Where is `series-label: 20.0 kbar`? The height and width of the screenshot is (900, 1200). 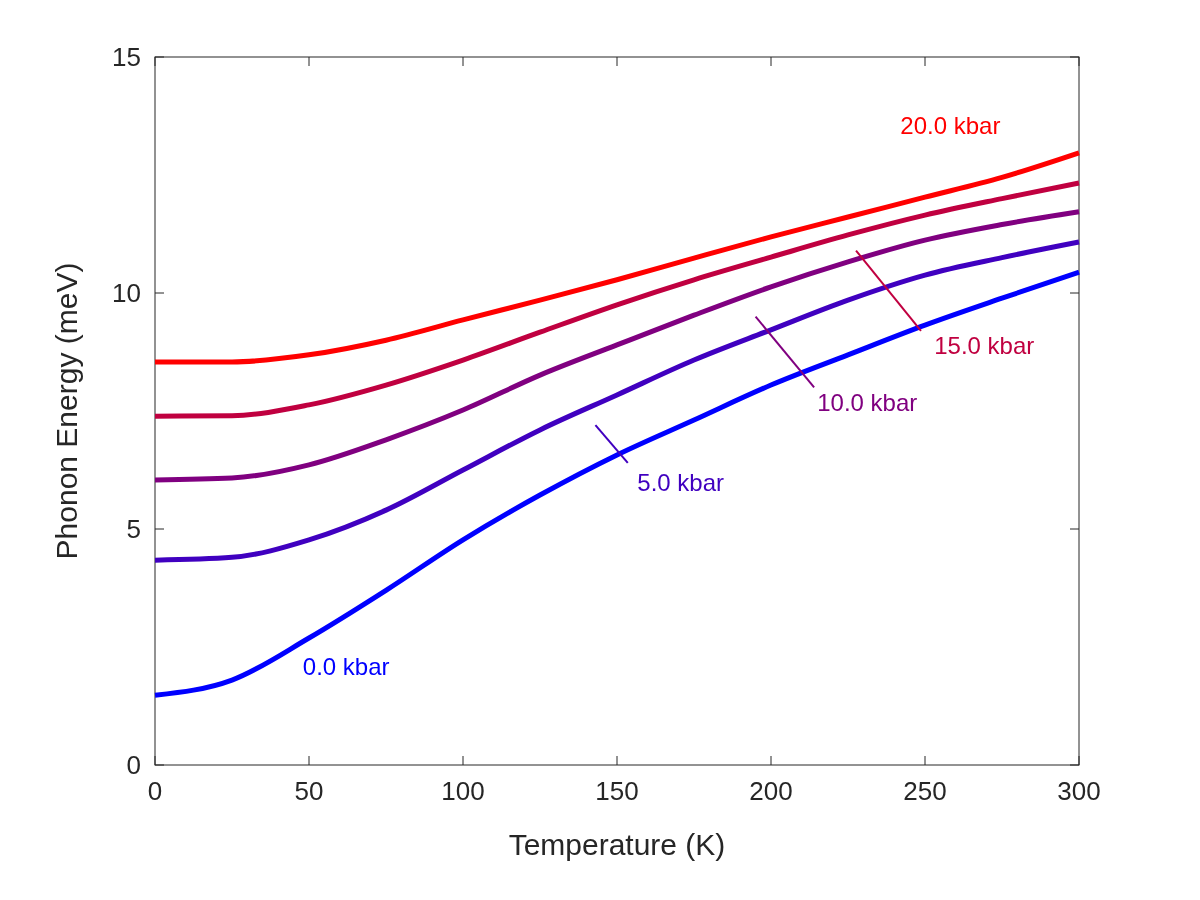
series-label: 20.0 kbar is located at coordinates (950, 125).